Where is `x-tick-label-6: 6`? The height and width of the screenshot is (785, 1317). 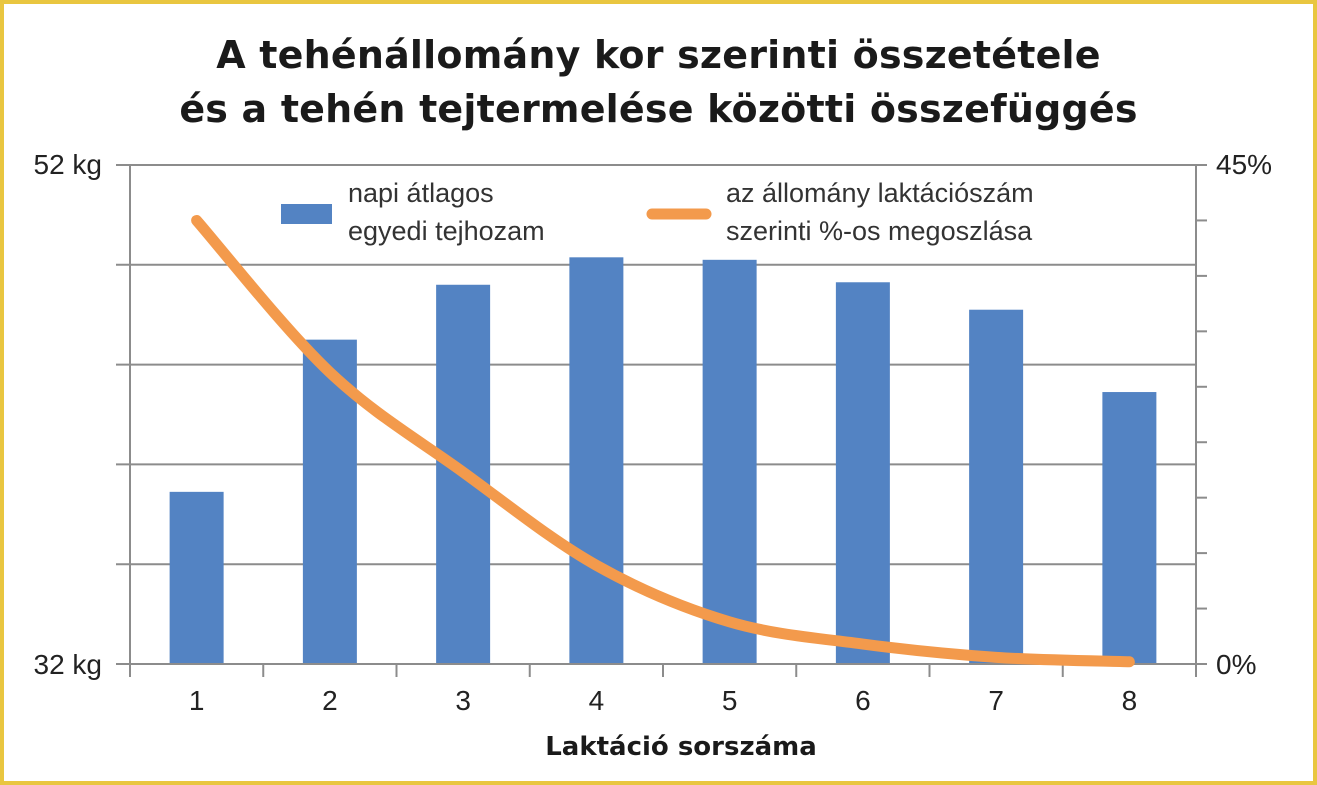 x-tick-label-6: 6 is located at coordinates (863, 700).